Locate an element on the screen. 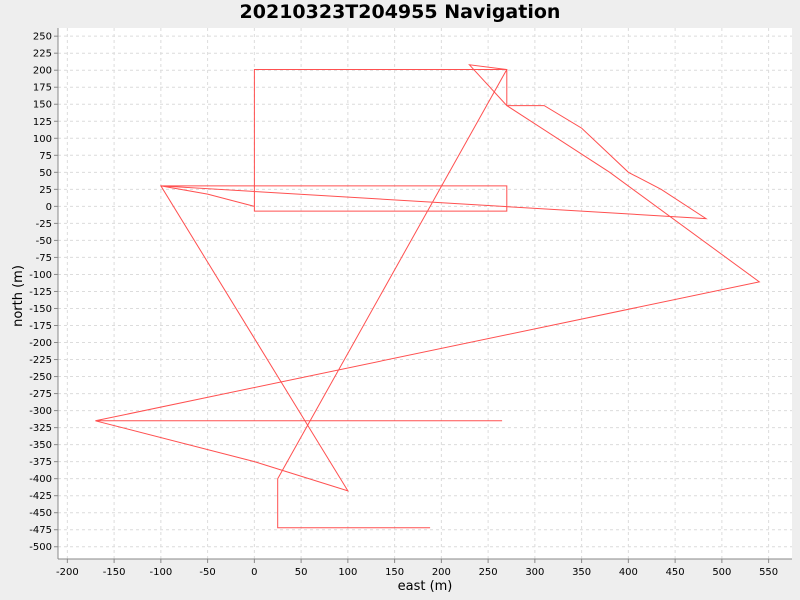 The image size is (800, 600). x-tick-label: 550 is located at coordinates (768, 572).